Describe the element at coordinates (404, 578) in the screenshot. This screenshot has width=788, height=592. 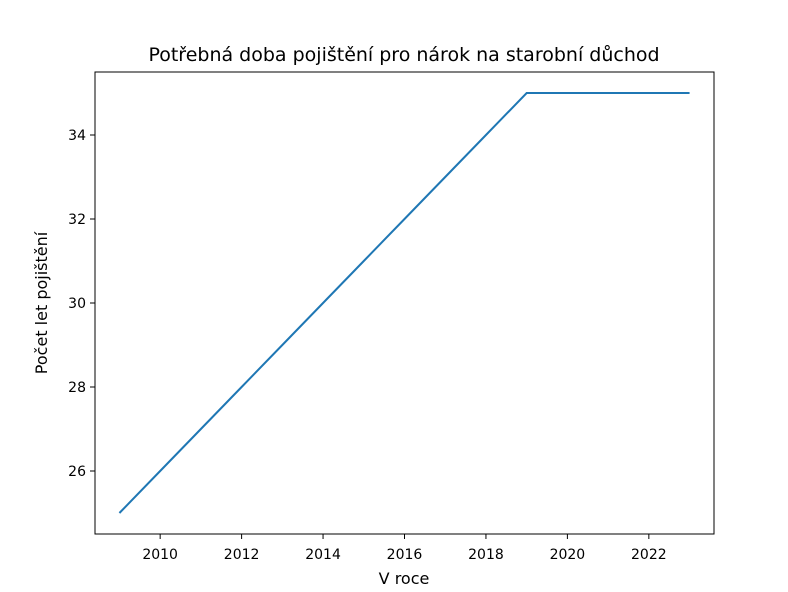
I see `x-axis-title: V roce` at that location.